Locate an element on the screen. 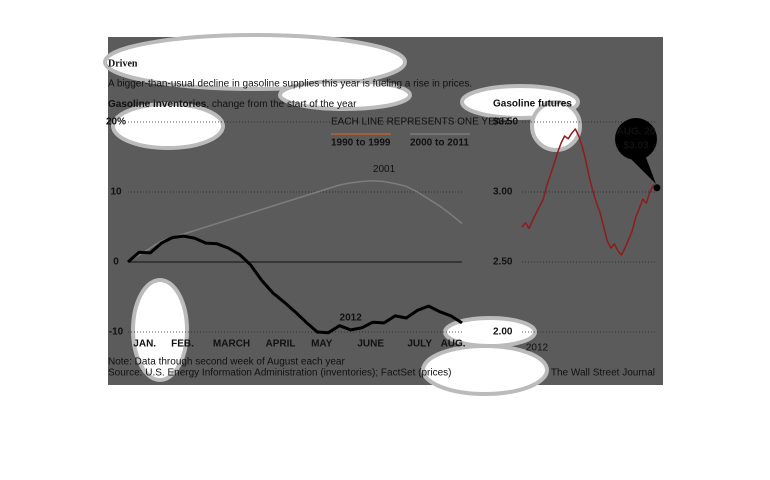 The height and width of the screenshot is (480, 770). annotation-value: $3.03 is located at coordinates (635, 146).